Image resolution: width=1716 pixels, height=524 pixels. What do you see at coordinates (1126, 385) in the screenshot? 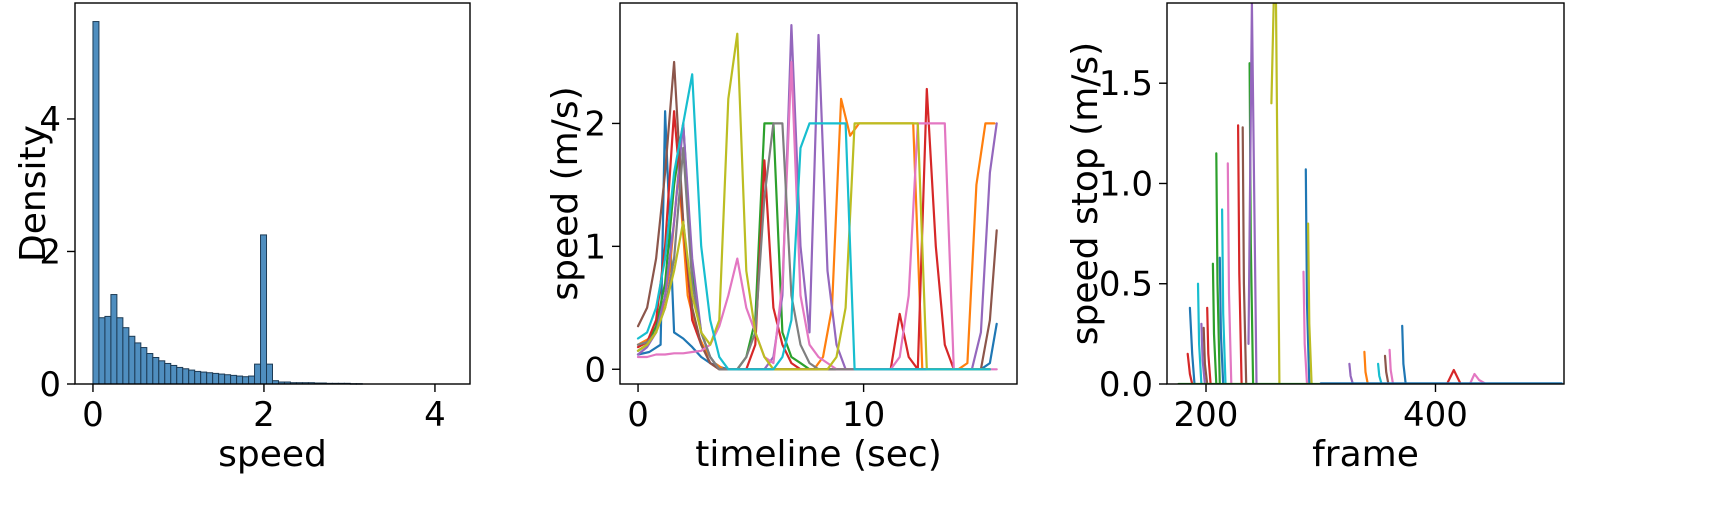
I see `y-tick-label: 0.0` at bounding box center [1126, 385].